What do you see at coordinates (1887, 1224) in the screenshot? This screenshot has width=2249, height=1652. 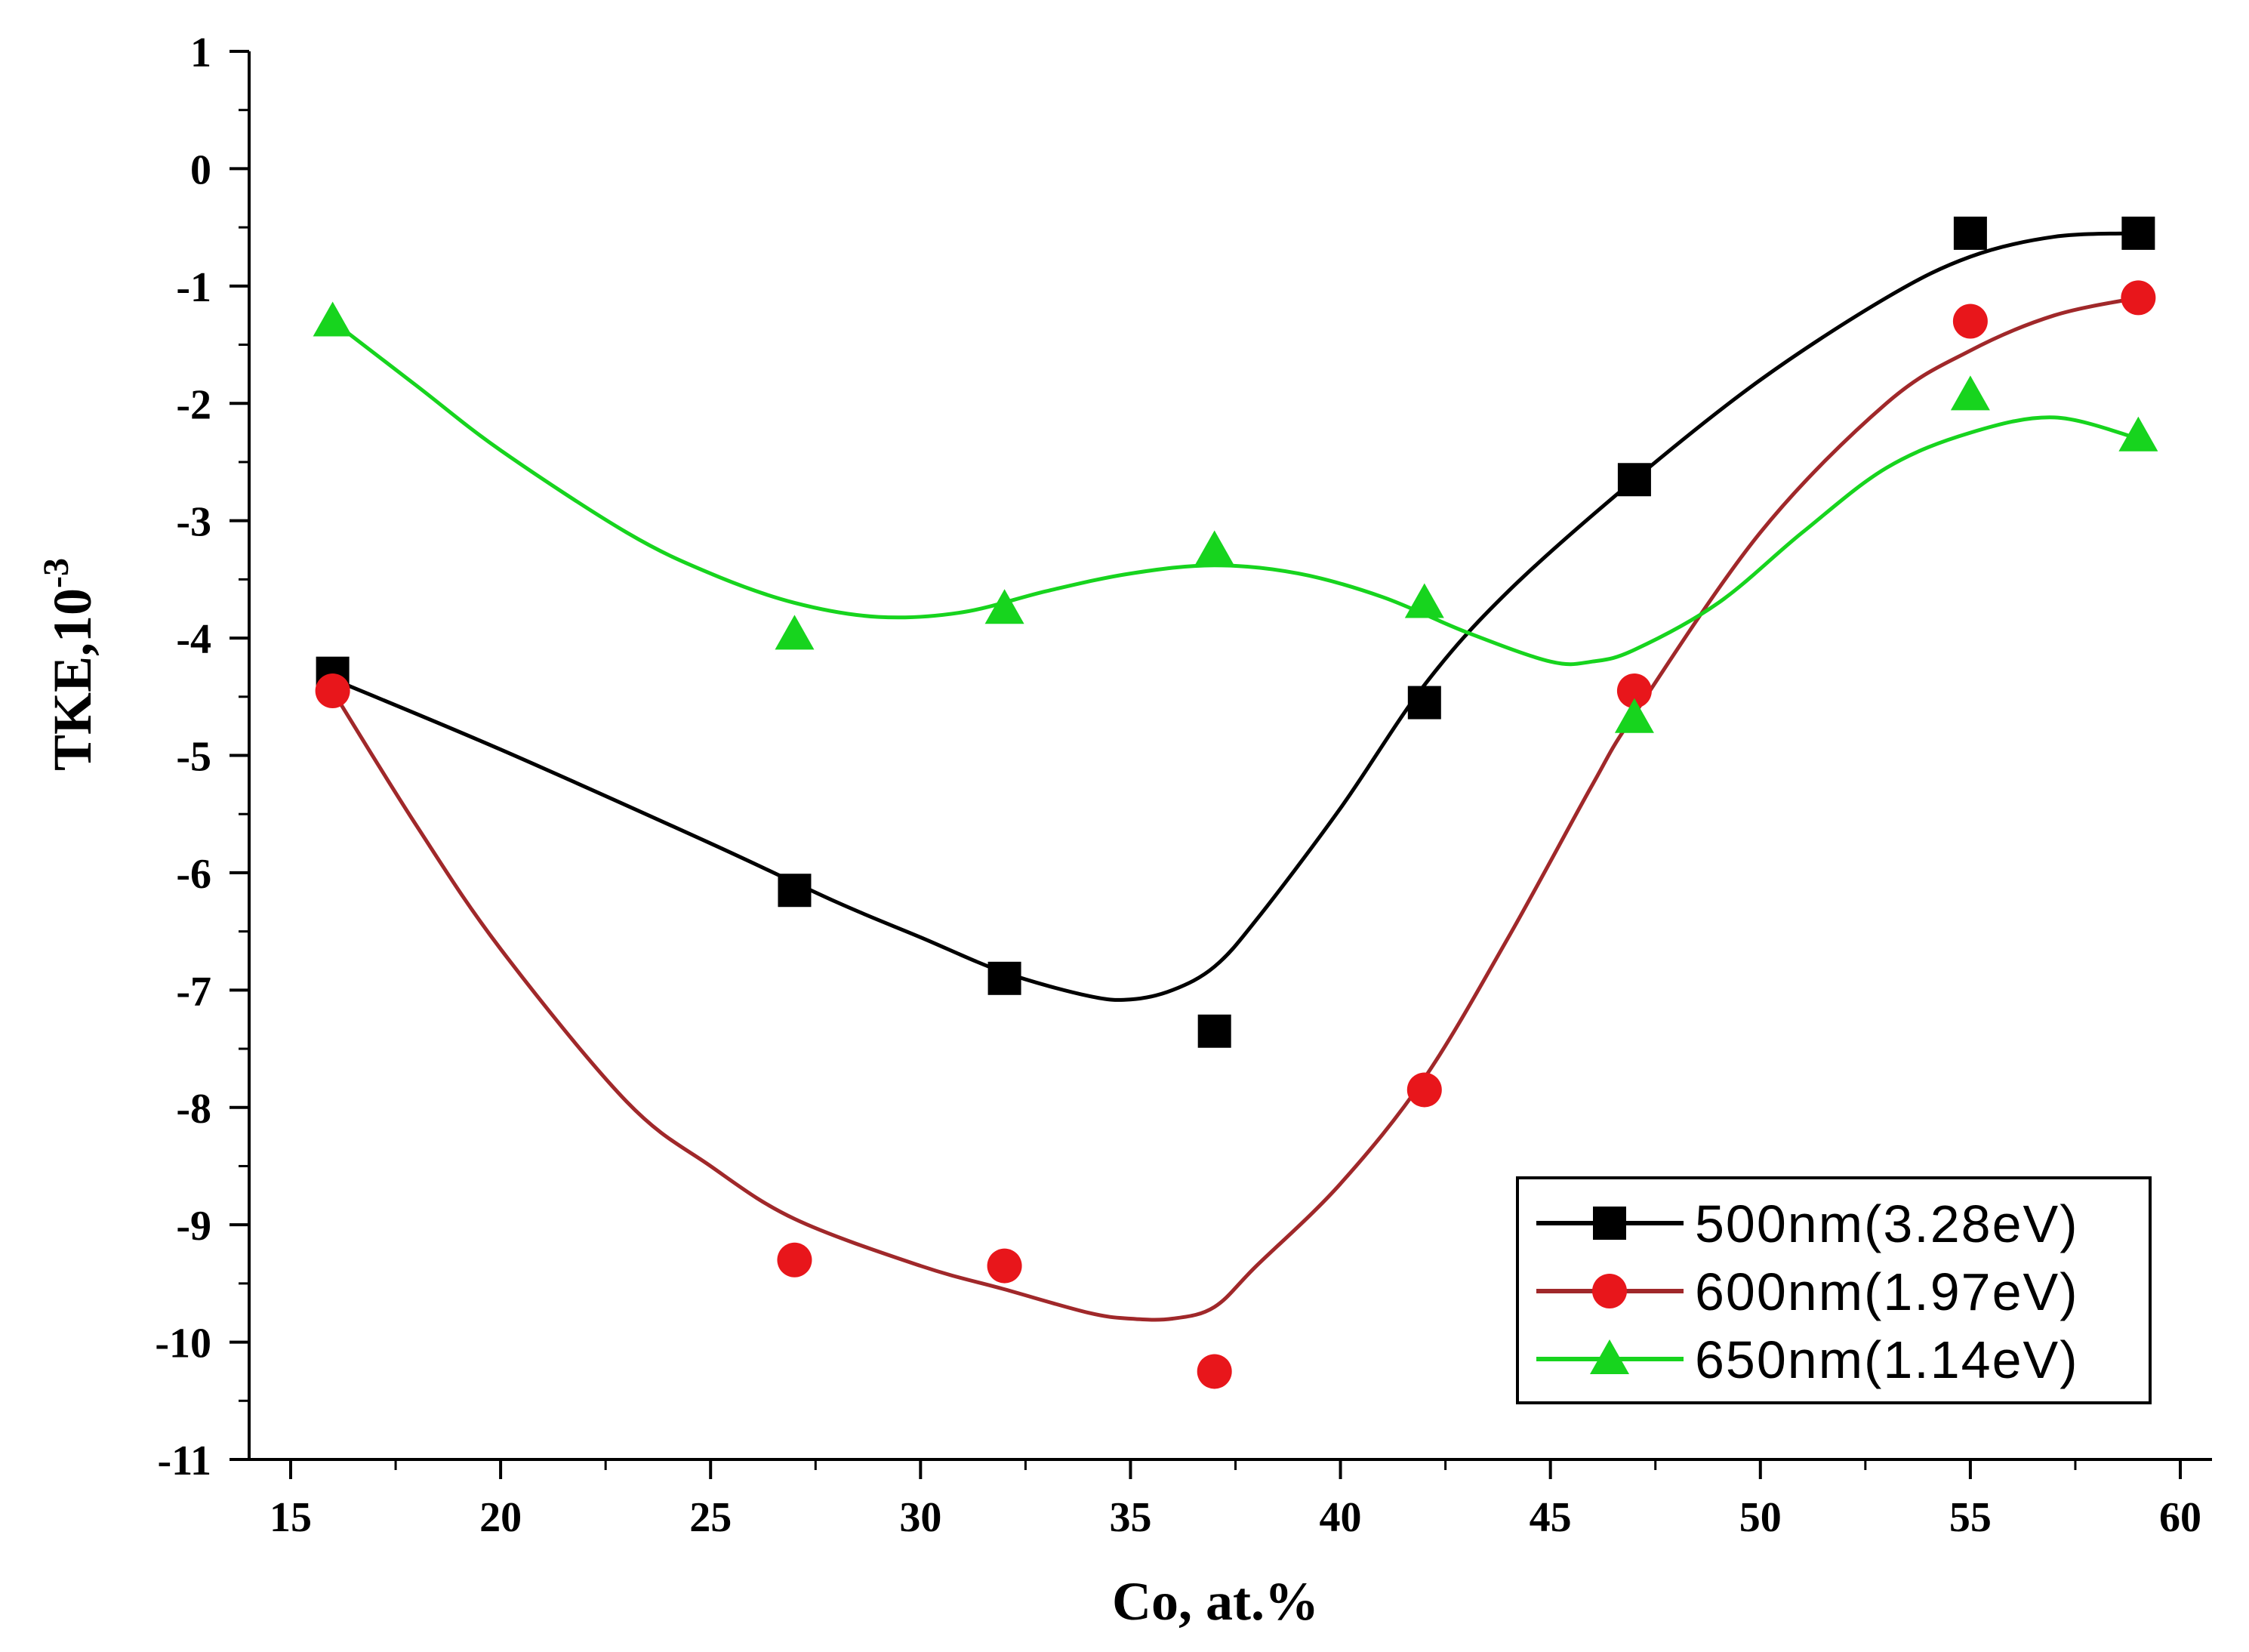 I see `series-1-legend-label: 500nm(3.28eV)` at bounding box center [1887, 1224].